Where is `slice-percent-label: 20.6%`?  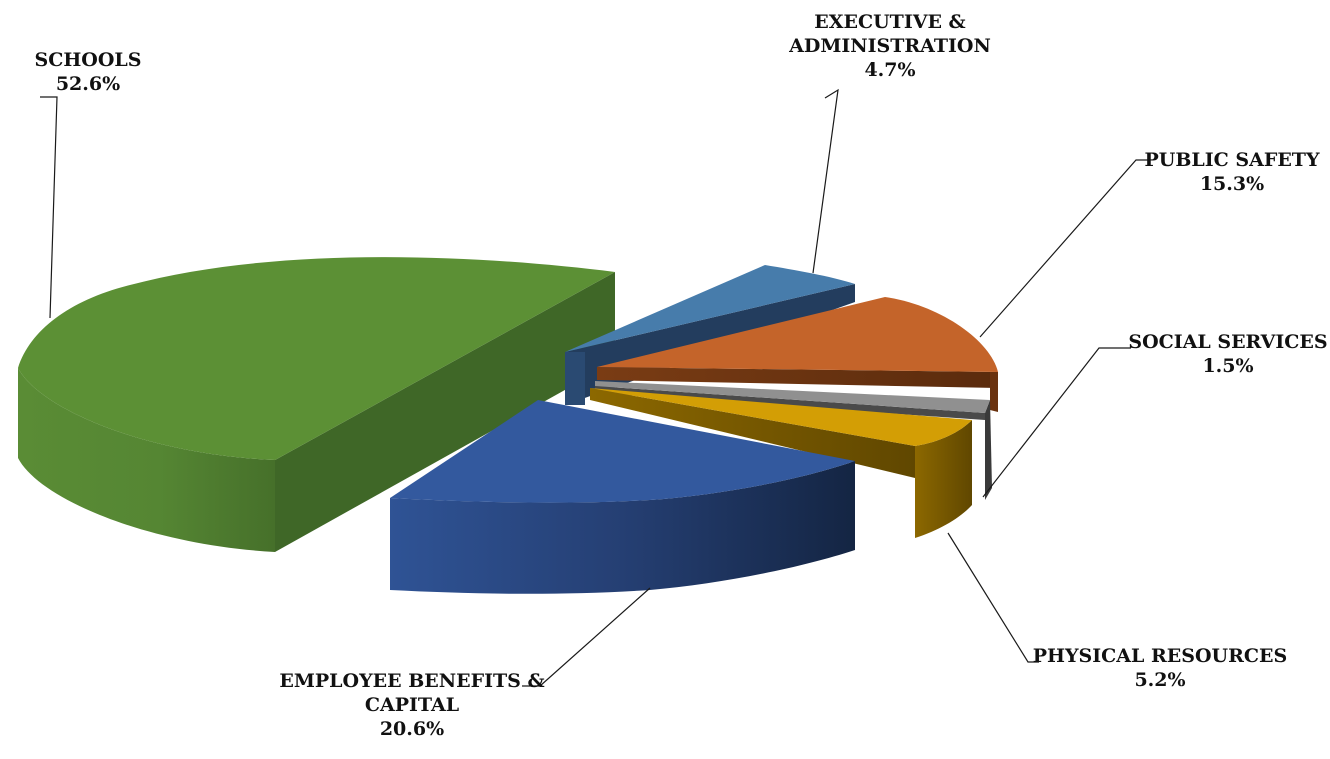 slice-percent-label: 20.6% is located at coordinates (412, 729).